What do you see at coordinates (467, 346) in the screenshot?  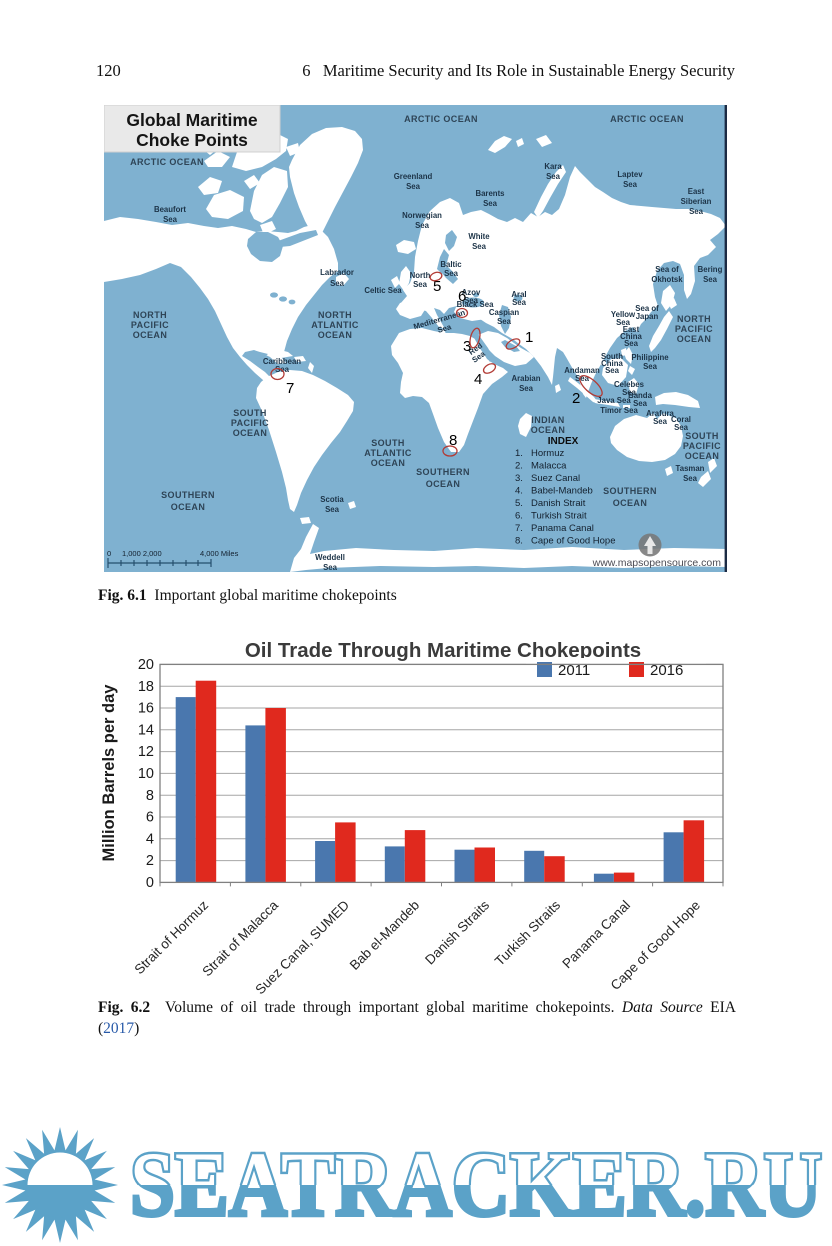 I see `svg-text: 3` at bounding box center [467, 346].